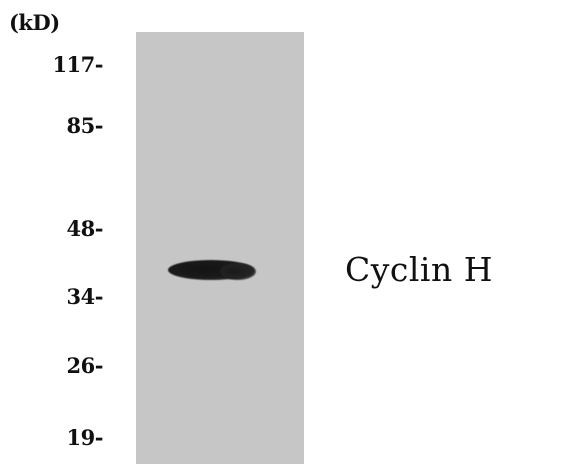 Image resolution: width=584 pixels, height=464 pixels. Describe the element at coordinates (34, 22) in the screenshot. I see `molecular-weight-unit-label: (kD)` at that location.